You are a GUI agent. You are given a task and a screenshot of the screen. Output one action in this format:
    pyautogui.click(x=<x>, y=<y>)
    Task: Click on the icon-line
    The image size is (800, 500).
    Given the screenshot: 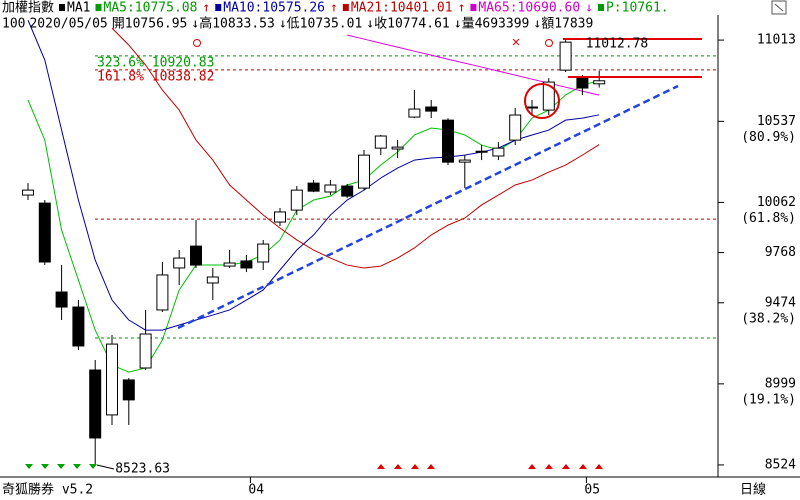 What is the action you would take?
    pyautogui.click(x=779, y=7)
    